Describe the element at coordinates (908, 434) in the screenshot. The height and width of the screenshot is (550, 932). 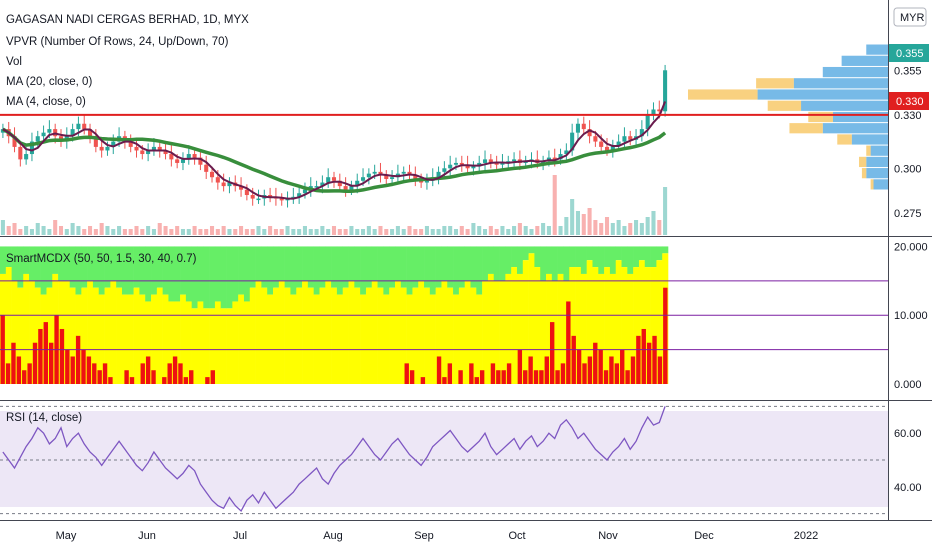
I see `rsi-tick-label: 60.00` at that location.